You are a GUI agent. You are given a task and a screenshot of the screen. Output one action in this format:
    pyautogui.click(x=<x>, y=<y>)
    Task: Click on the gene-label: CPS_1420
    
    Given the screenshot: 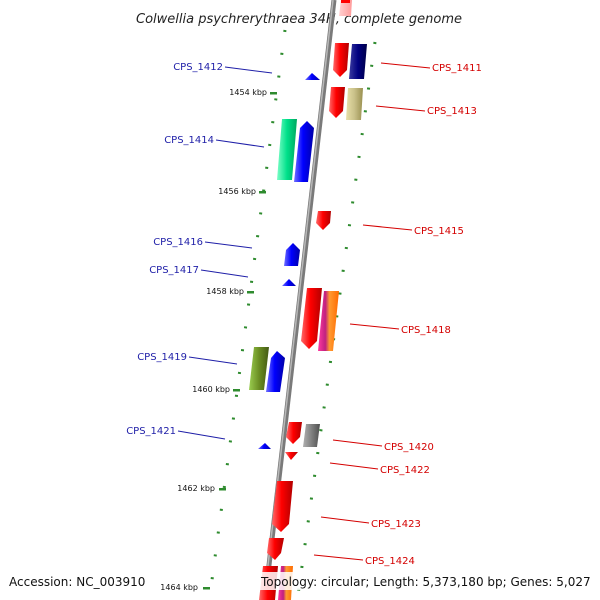 What is the action you would take?
    pyautogui.click(x=409, y=447)
    